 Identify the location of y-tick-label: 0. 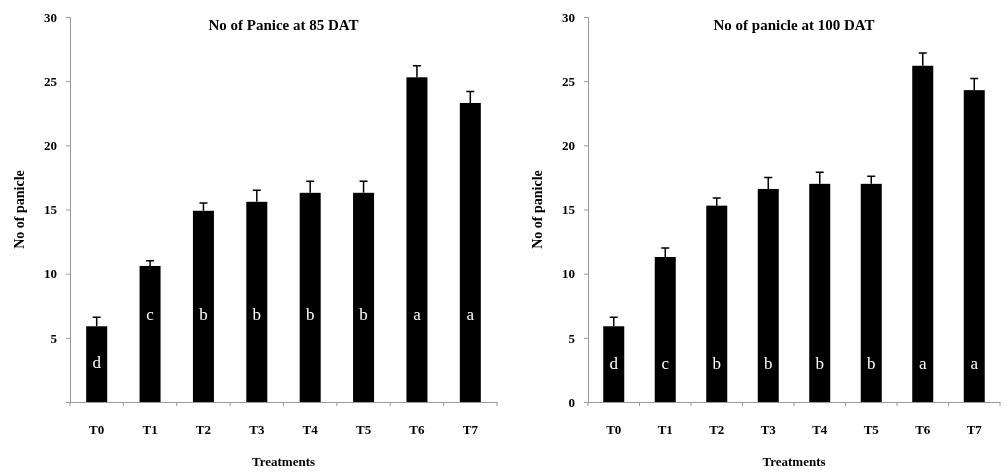
(571, 402).